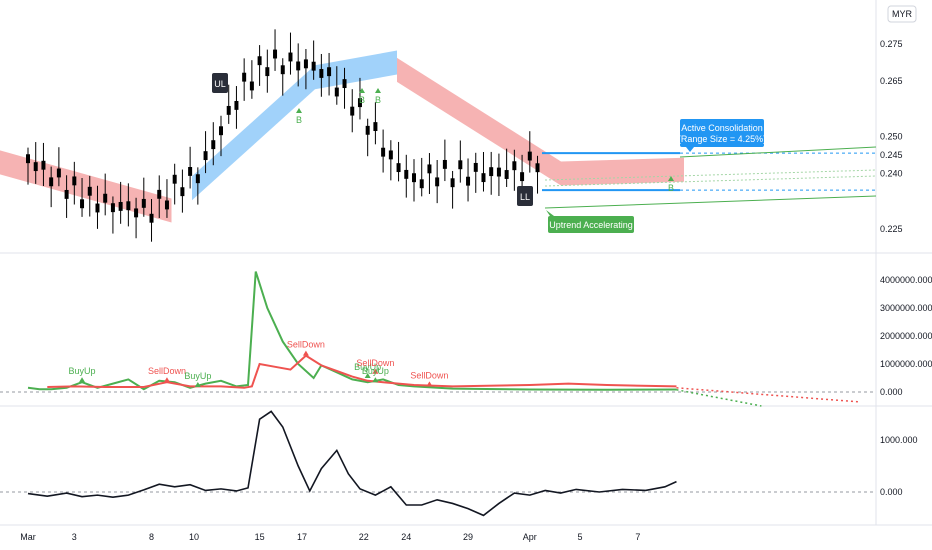 This screenshot has height=550, width=932. I want to click on price-tick-label: 0.225, so click(891, 229).